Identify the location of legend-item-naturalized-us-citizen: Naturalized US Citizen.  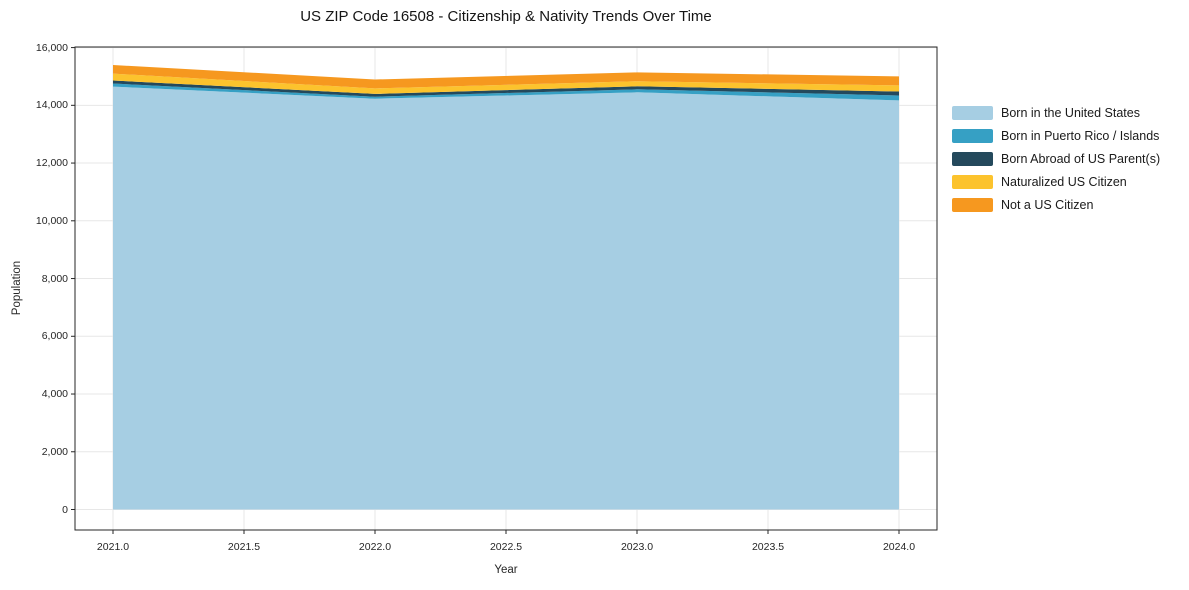
(1070, 181).